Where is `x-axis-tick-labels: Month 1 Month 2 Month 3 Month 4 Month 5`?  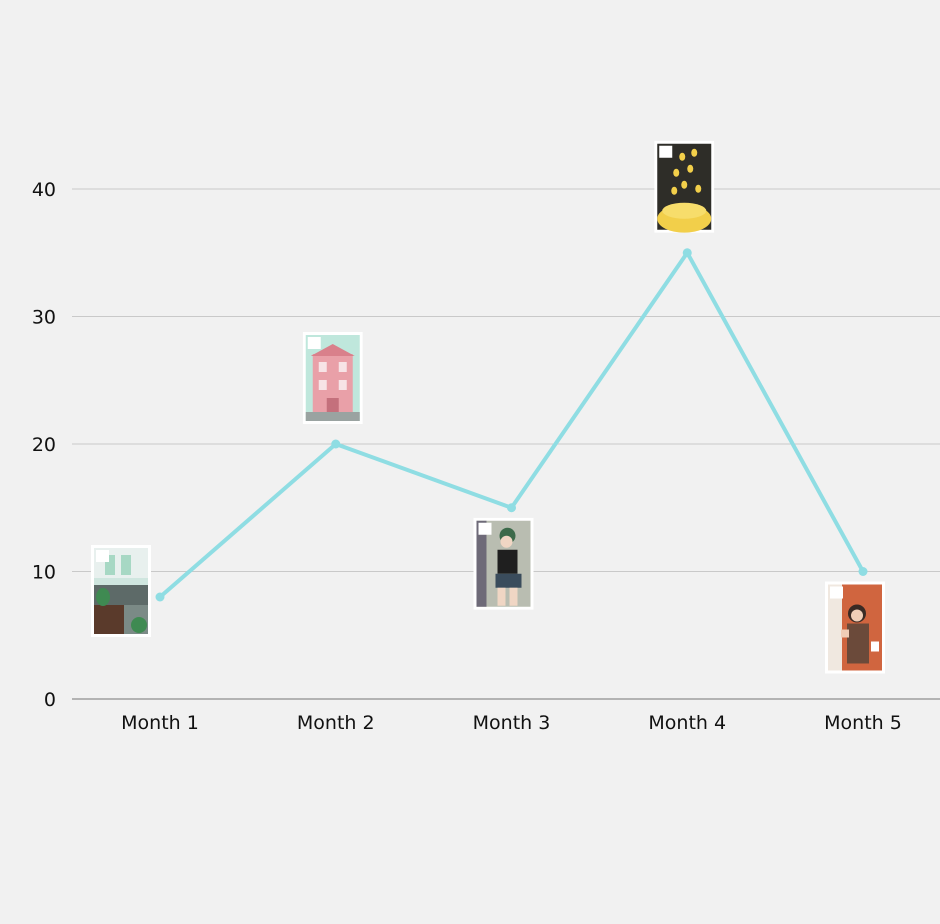 x-axis-tick-labels: Month 1 Month 2 Month 3 Month 4 Month 5 is located at coordinates (511, 723).